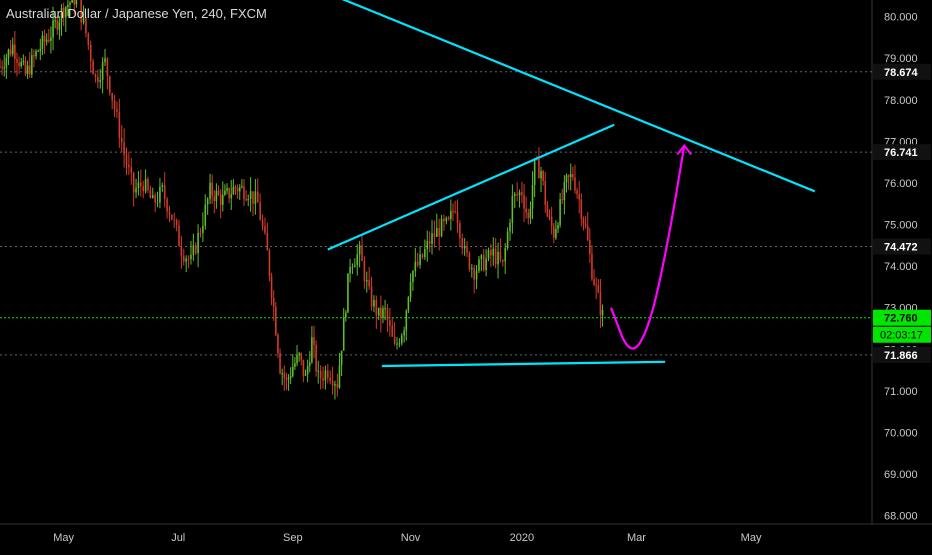  I want to click on level-label: 71.866, so click(901, 356).